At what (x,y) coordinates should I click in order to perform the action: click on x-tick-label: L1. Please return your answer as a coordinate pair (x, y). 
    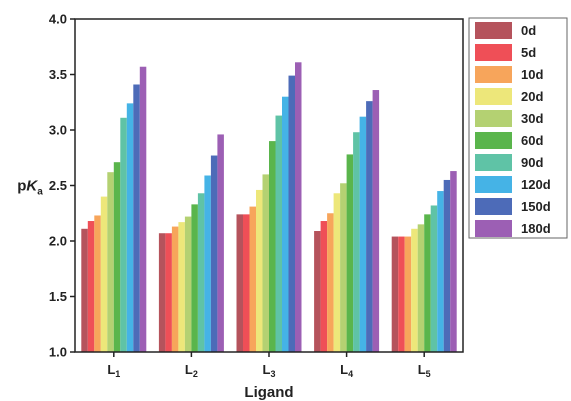
    Looking at the image, I should click on (113, 370).